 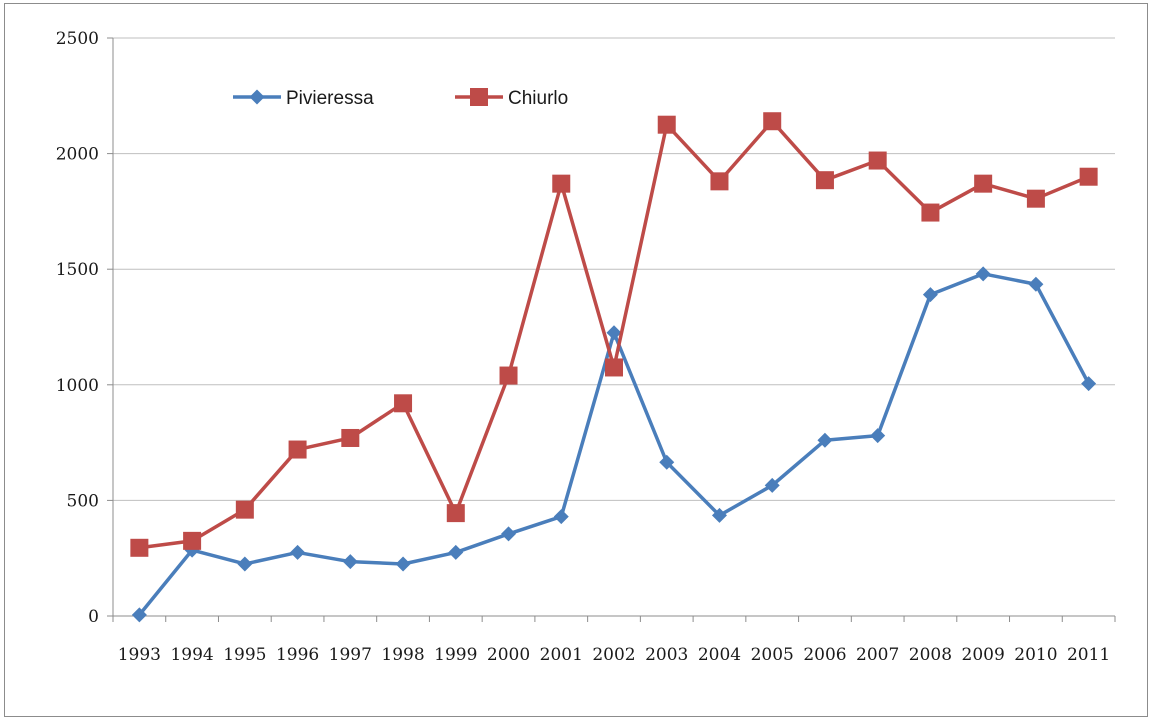 What do you see at coordinates (719, 655) in the screenshot?
I see `x-tick-label: 2004` at bounding box center [719, 655].